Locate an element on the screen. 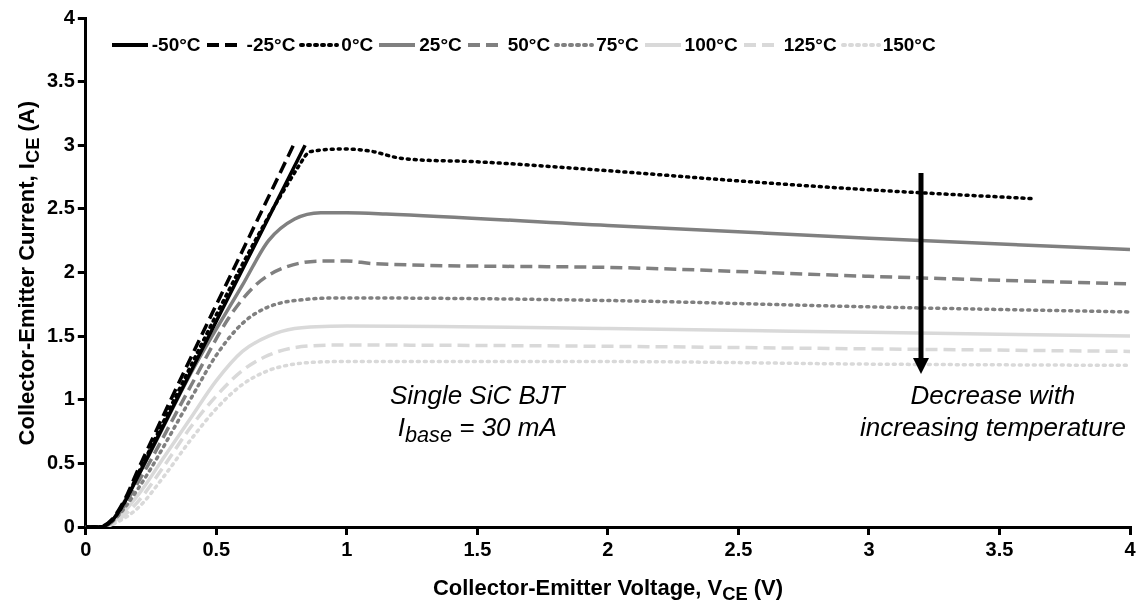 Image resolution: width=1146 pixels, height=609 pixels. y-tick-label: 2.5 is located at coordinates (60, 207).